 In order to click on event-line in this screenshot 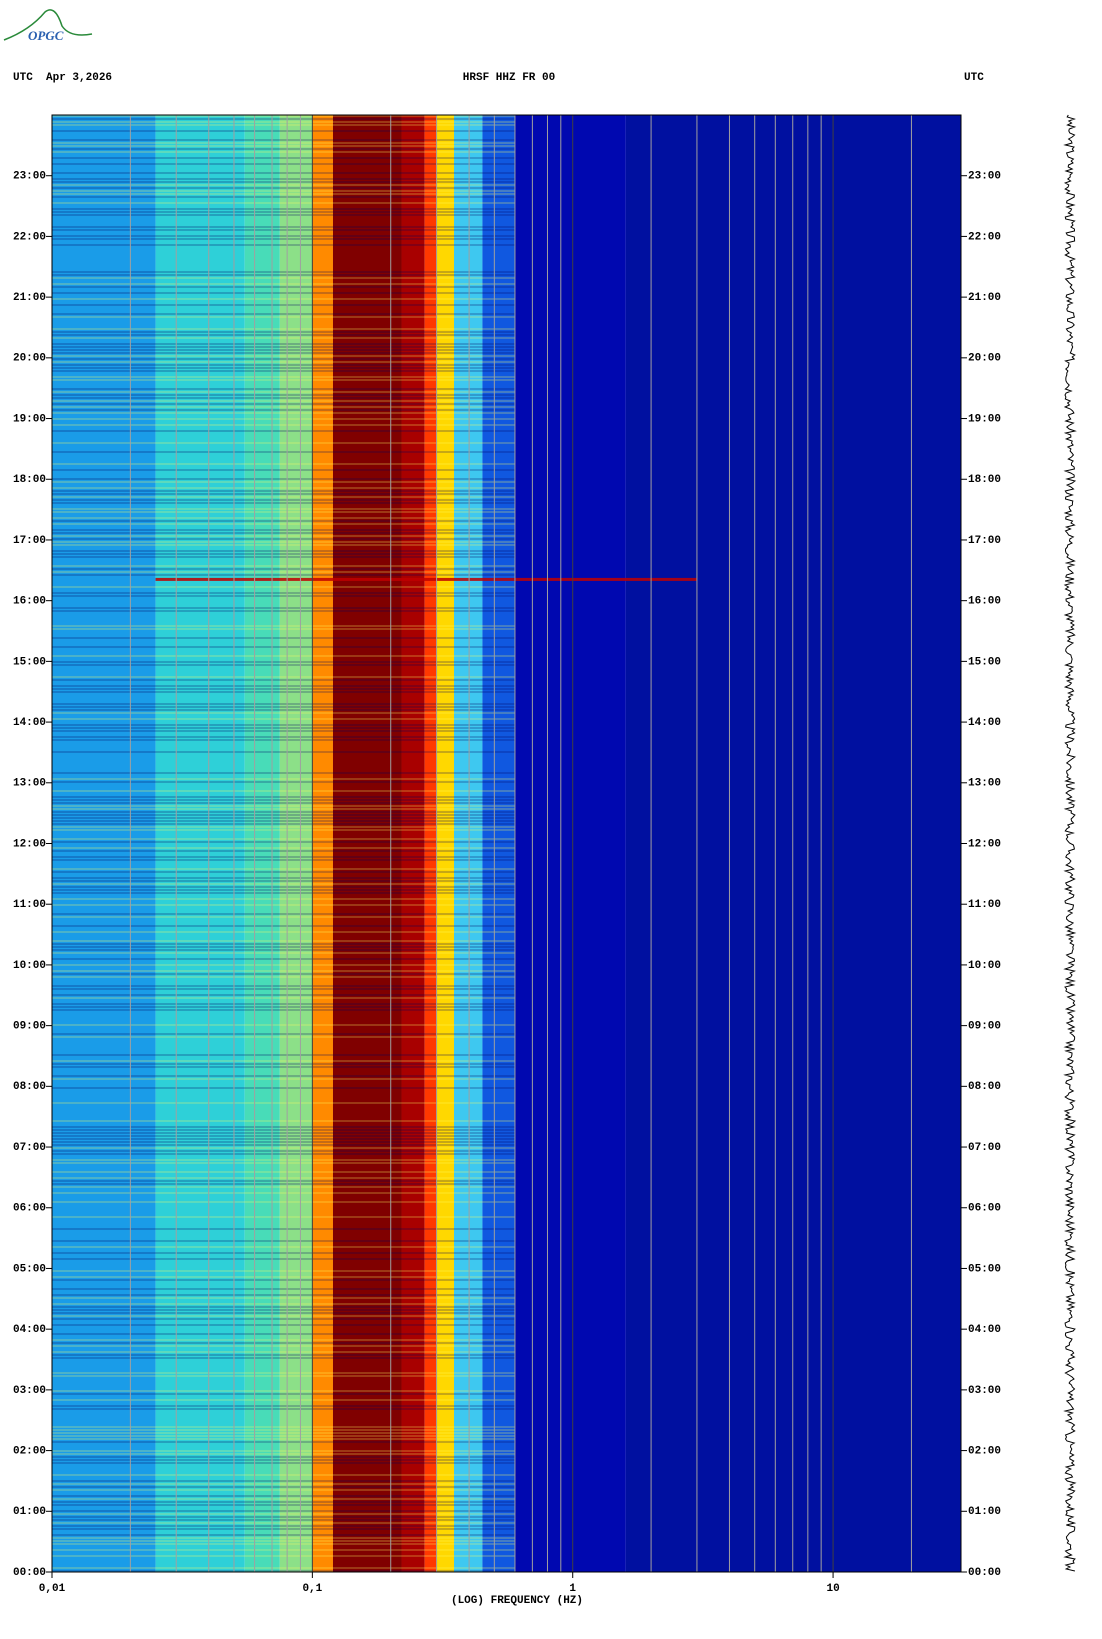, I will do `click(426, 579)`.